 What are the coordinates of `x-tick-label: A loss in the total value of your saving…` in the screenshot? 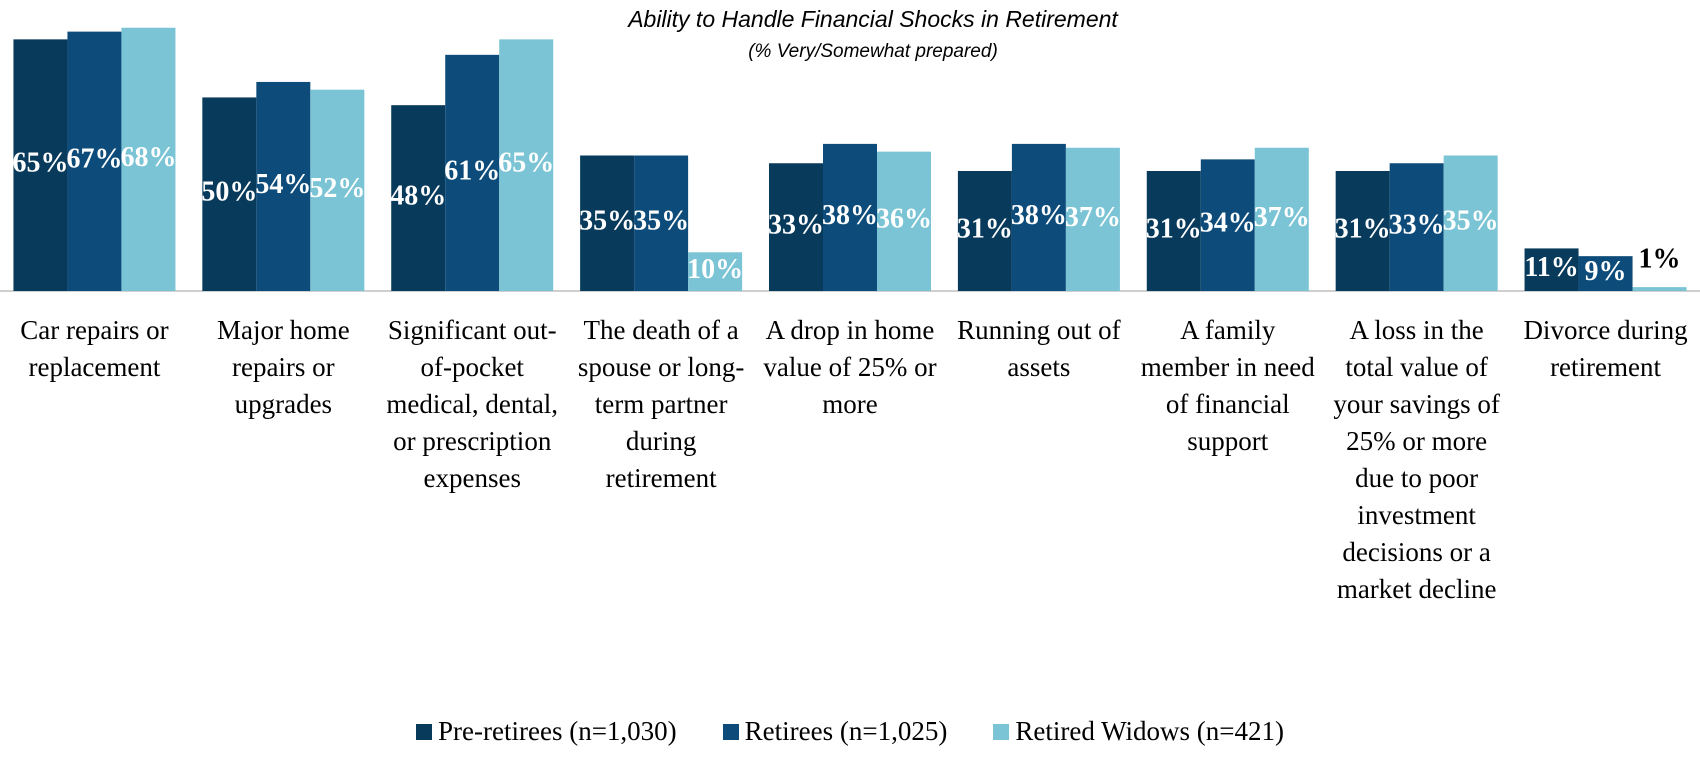 It's located at (1416, 459).